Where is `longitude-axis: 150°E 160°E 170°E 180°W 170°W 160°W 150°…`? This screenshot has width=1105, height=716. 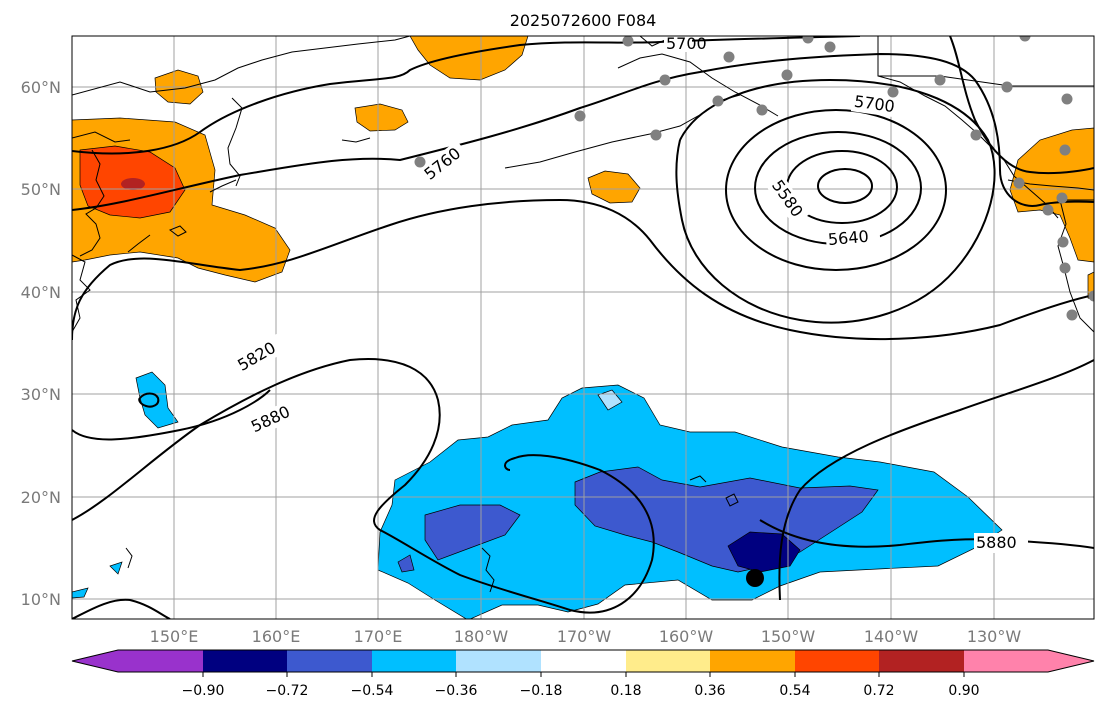 longitude-axis: 150°E 160°E 170°E 180°W 170°W 160°W 150°… is located at coordinates (586, 636).